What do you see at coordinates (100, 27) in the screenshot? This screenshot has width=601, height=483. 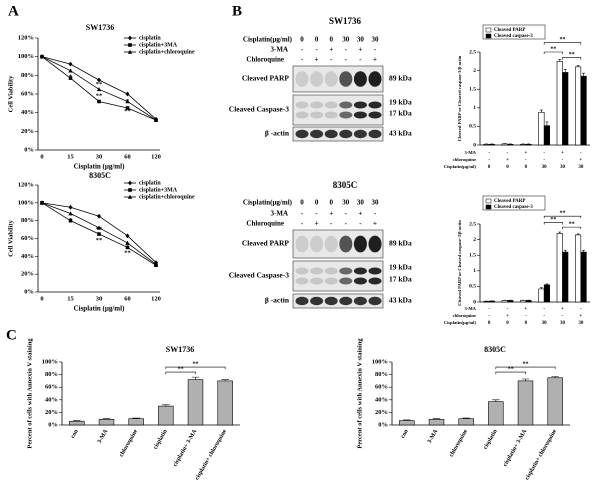 I see `chart-title: SW1736` at bounding box center [100, 27].